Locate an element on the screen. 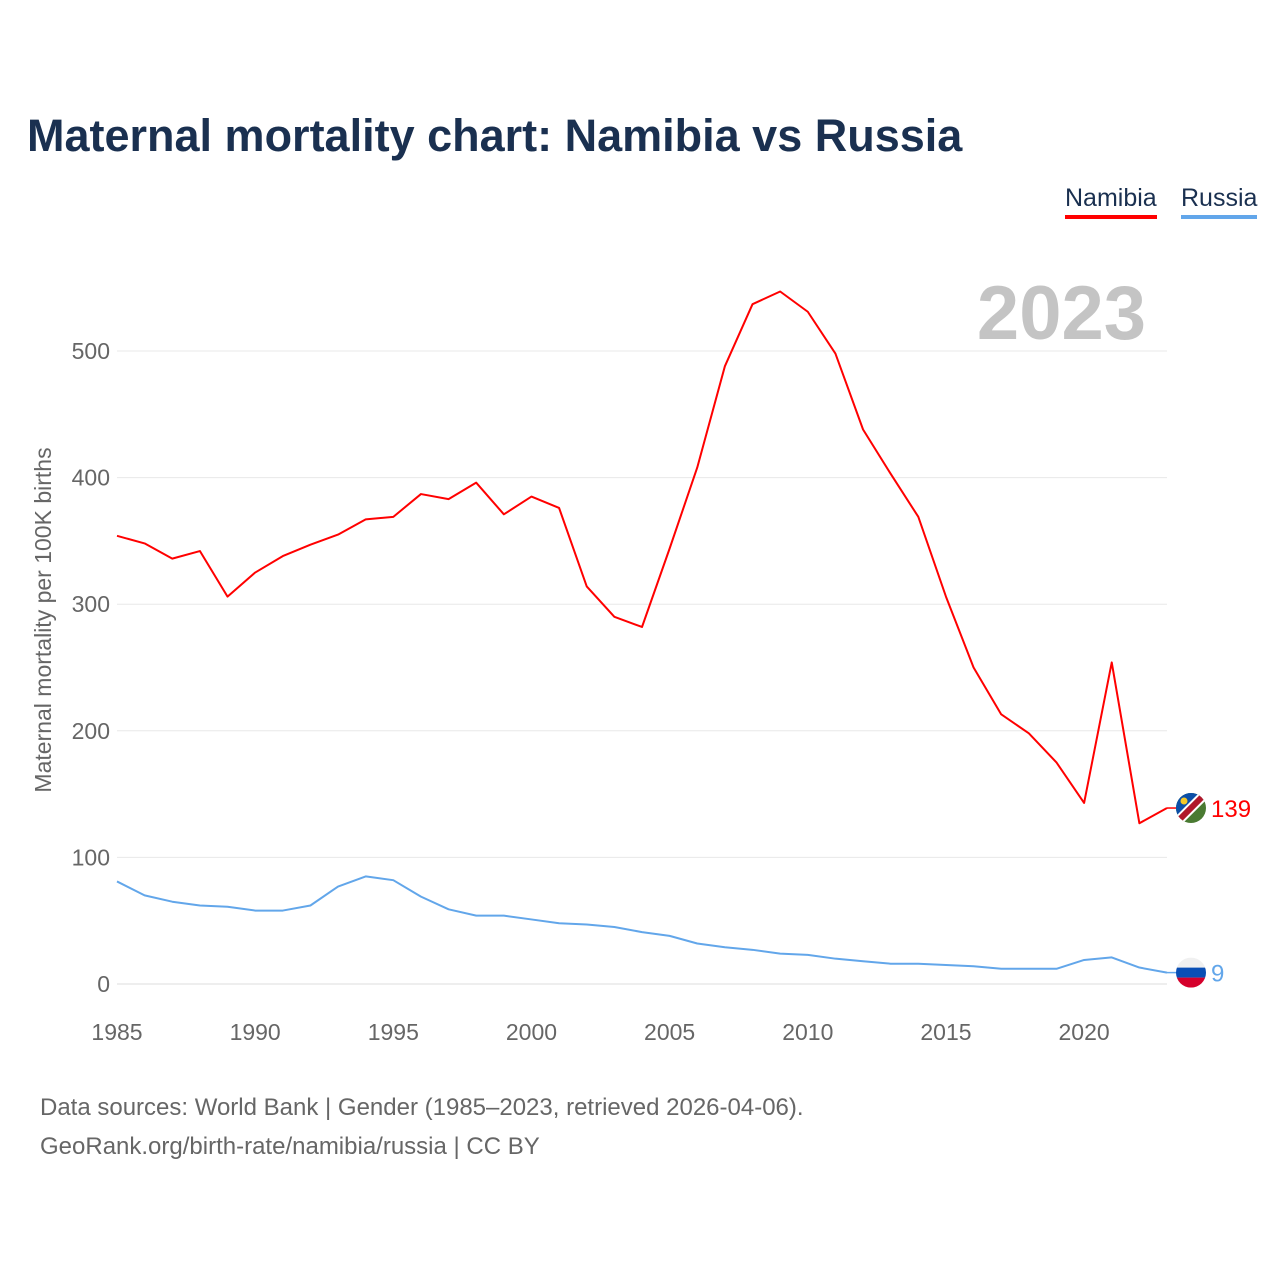  x-tick-label: 2005 is located at coordinates (669, 1032).